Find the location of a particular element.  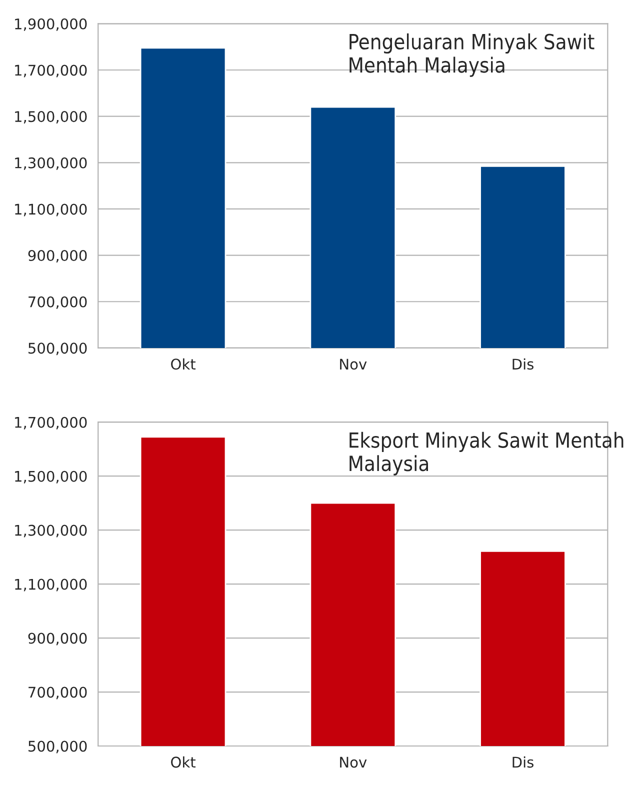

y-tick-label: 1,900,000 is located at coordinates (51, 24).